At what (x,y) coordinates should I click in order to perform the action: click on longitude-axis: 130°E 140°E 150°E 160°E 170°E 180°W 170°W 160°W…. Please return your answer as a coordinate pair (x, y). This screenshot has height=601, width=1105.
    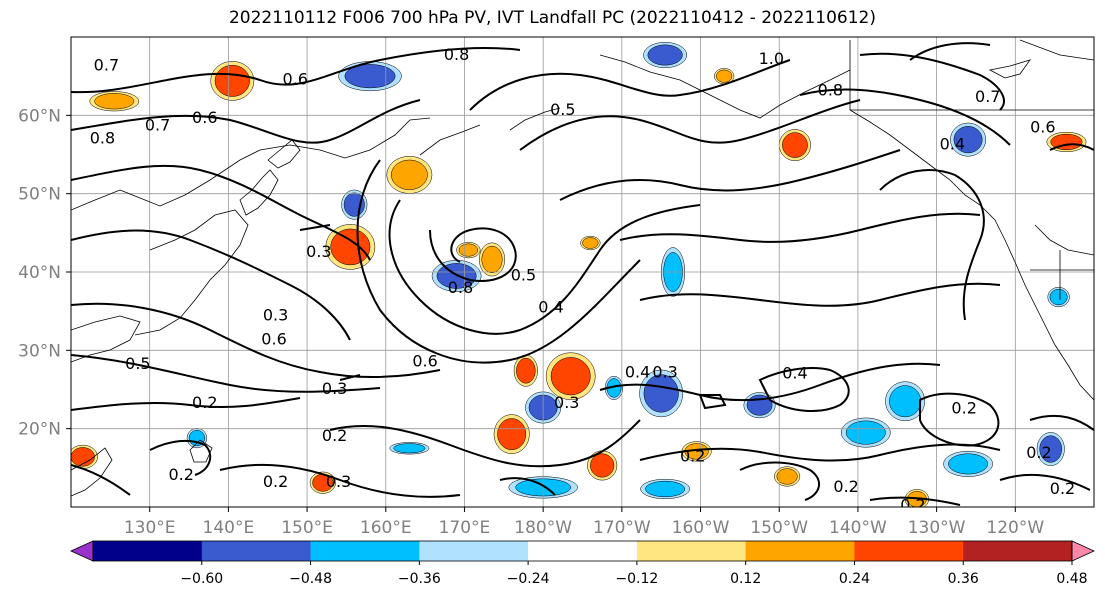
    Looking at the image, I should click on (584, 522).